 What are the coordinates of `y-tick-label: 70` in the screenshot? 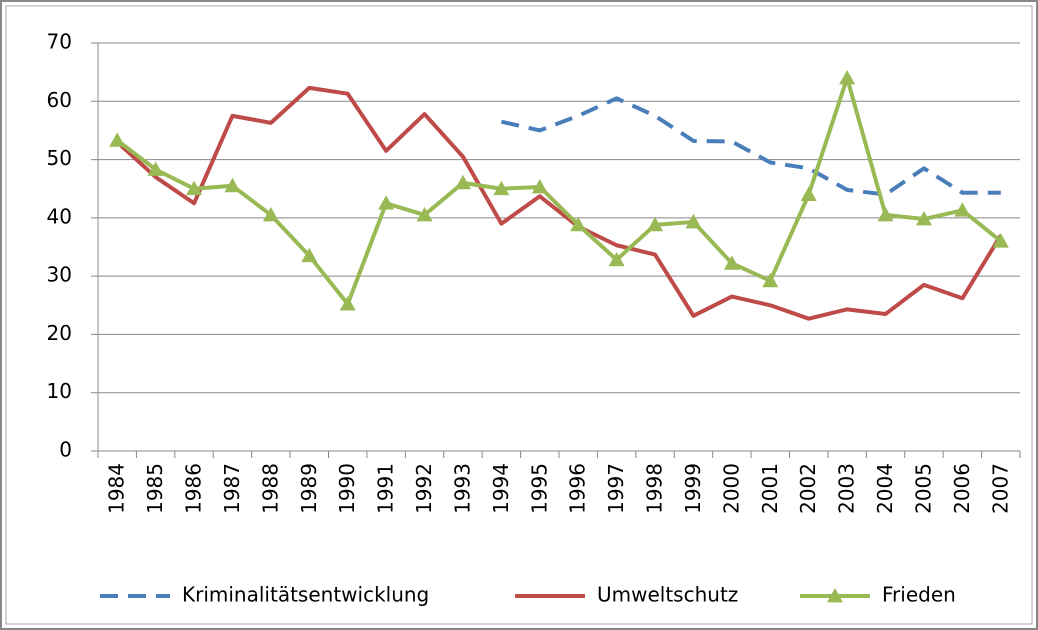 It's located at (59, 42).